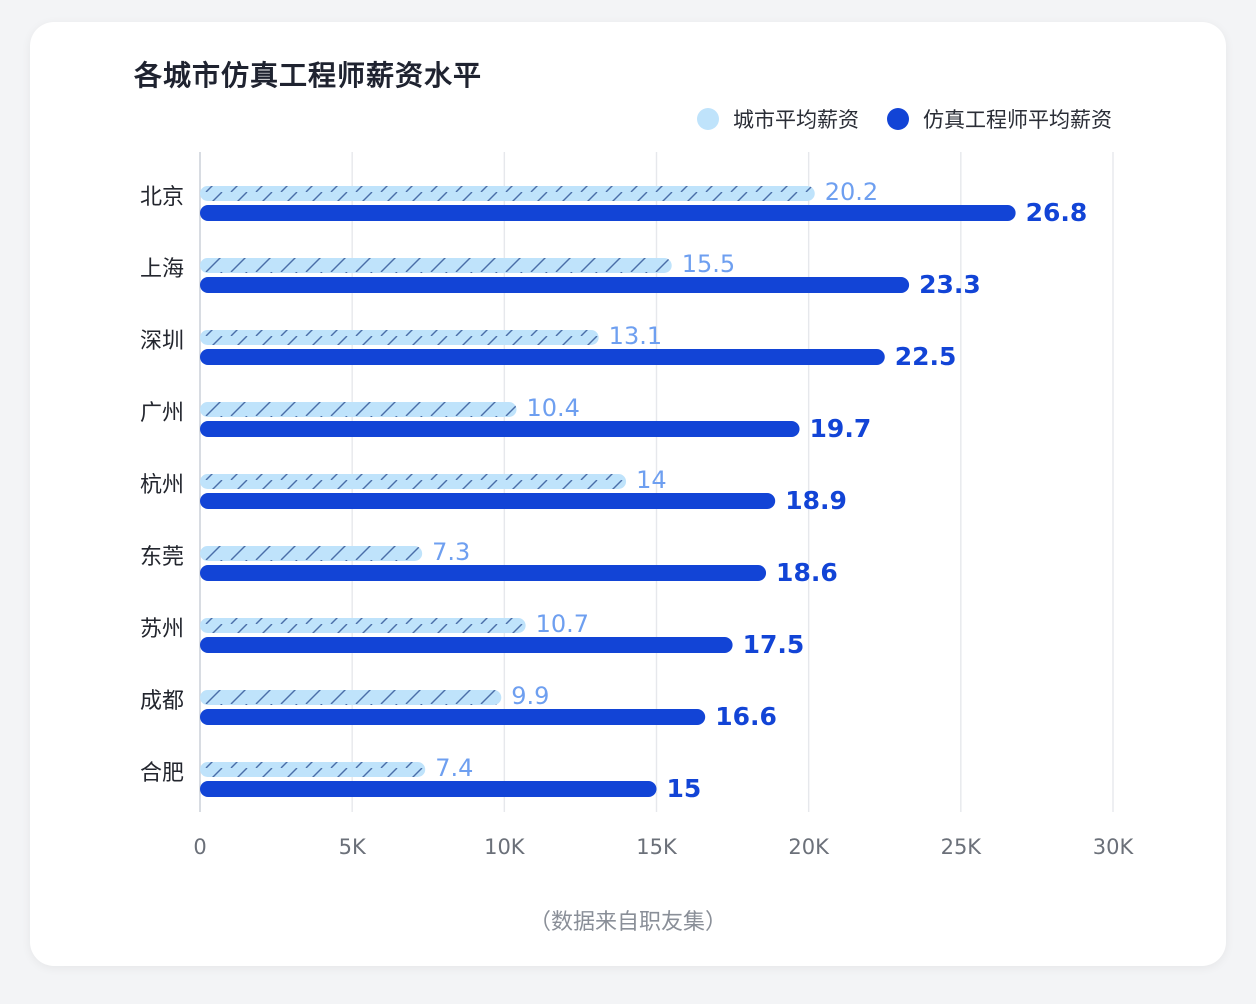 The width and height of the screenshot is (1256, 1004). Describe the element at coordinates (1017, 120) in the screenshot. I see `legend-label-engineer: 仿真工程师平均薪资` at that location.